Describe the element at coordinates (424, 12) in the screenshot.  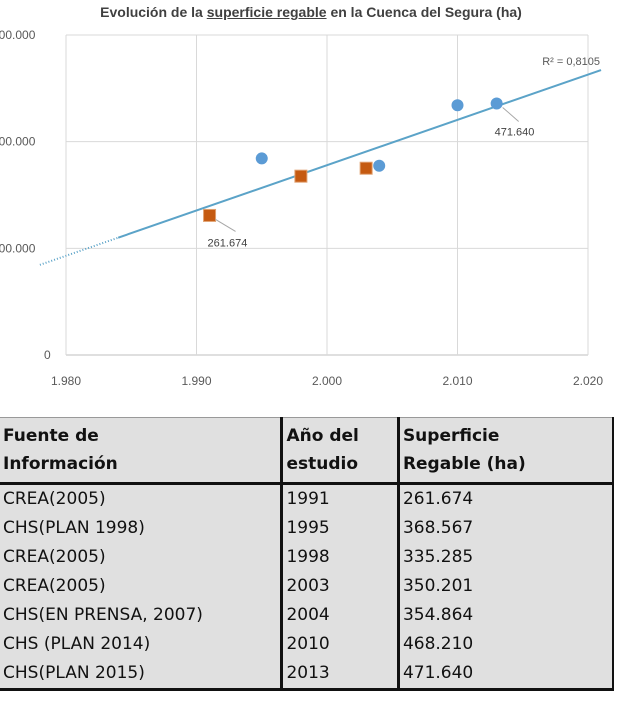
I see `title-part: en la Cuenca del Segura (ha)` at that location.